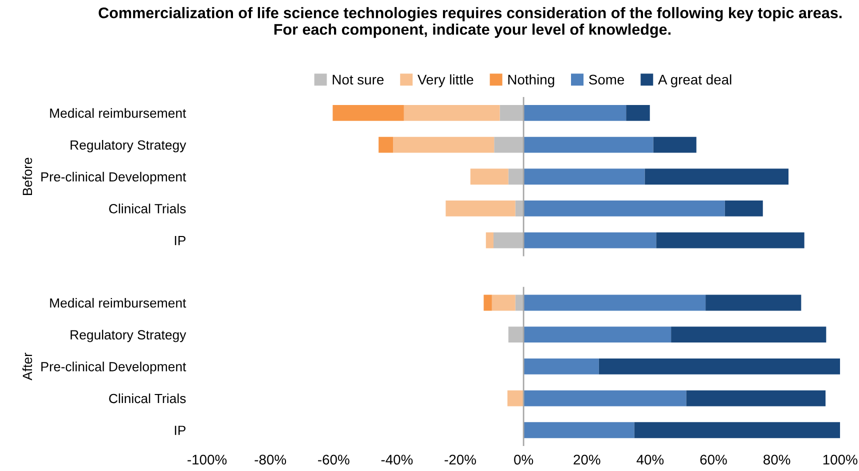 The height and width of the screenshot is (471, 859). I want to click on x-tick-label: 40%, so click(650, 459).